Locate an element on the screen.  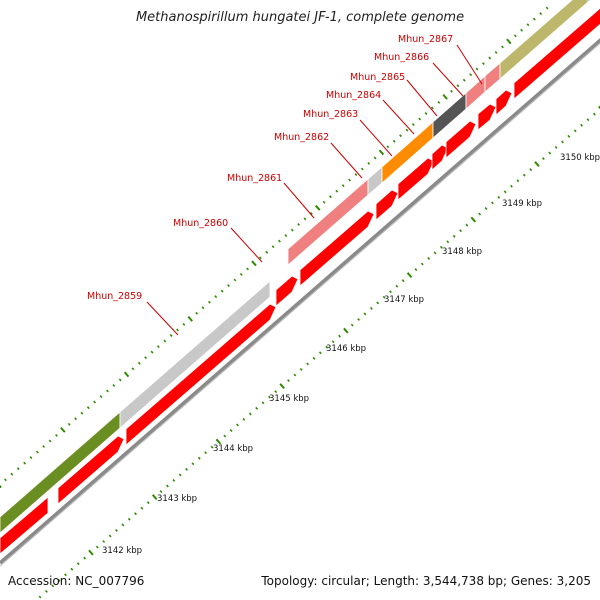
gene-label: Mhun_2865 is located at coordinates (377, 77).